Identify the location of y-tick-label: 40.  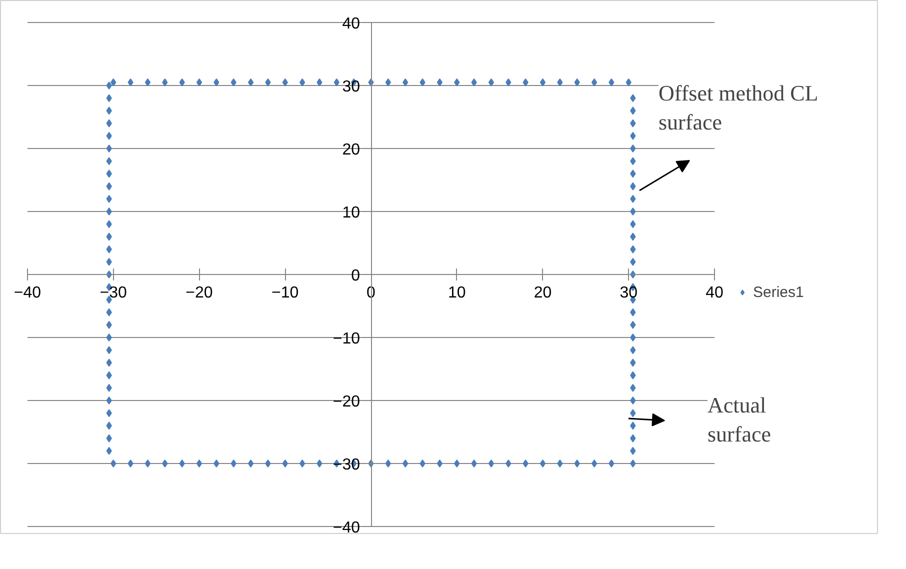
(351, 24).